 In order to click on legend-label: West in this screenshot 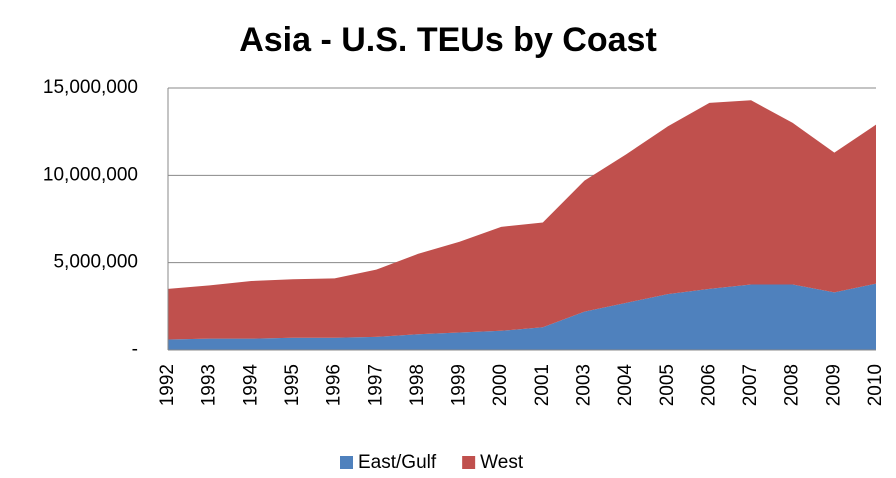, I will do `click(502, 462)`.